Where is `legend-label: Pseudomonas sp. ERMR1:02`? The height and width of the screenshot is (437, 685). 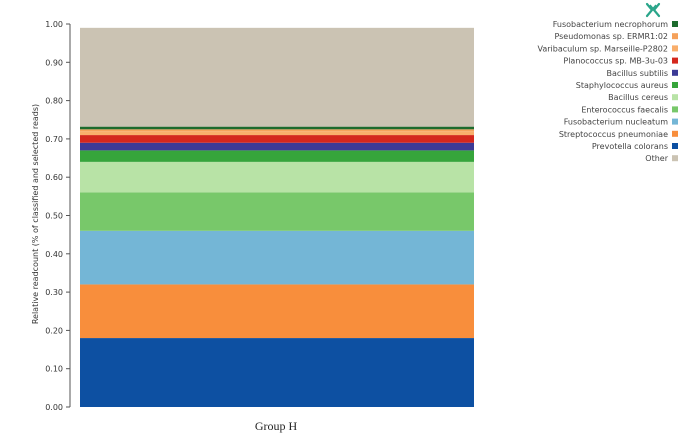 legend-label: Pseudomonas sp. ERMR1:02 is located at coordinates (611, 36).